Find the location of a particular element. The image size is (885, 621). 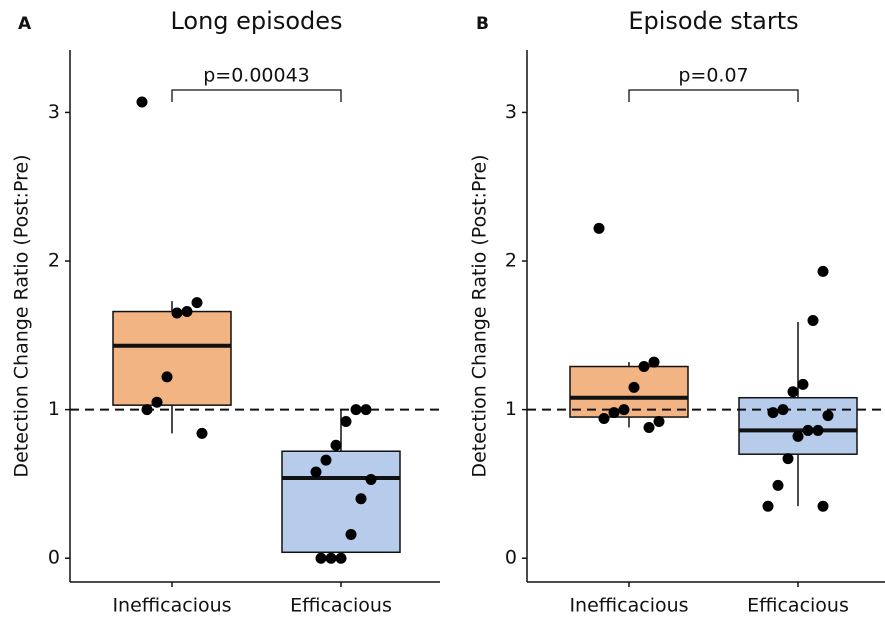

p-value: p=0.07 is located at coordinates (713, 76).